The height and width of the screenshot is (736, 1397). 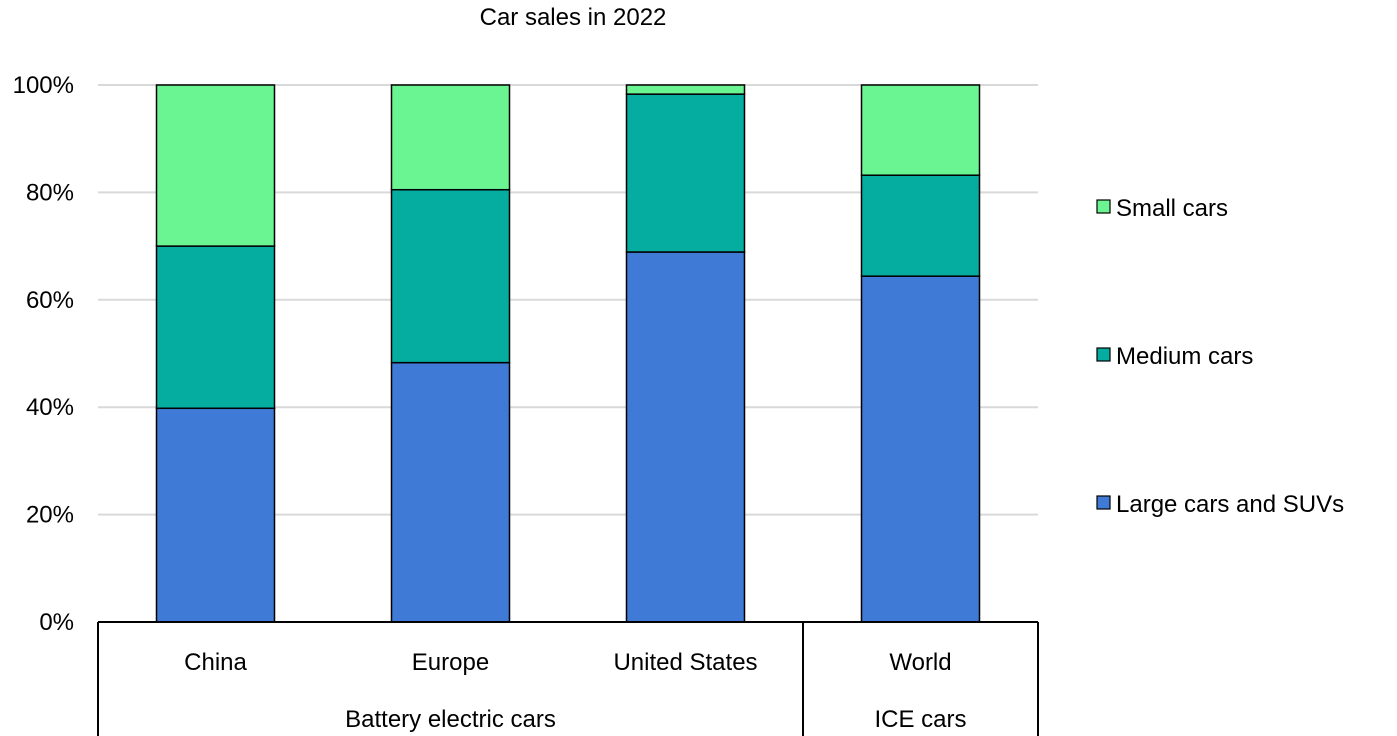 What do you see at coordinates (450, 492) in the screenshot?
I see `bar-europe-large-cars-and-suvs` at bounding box center [450, 492].